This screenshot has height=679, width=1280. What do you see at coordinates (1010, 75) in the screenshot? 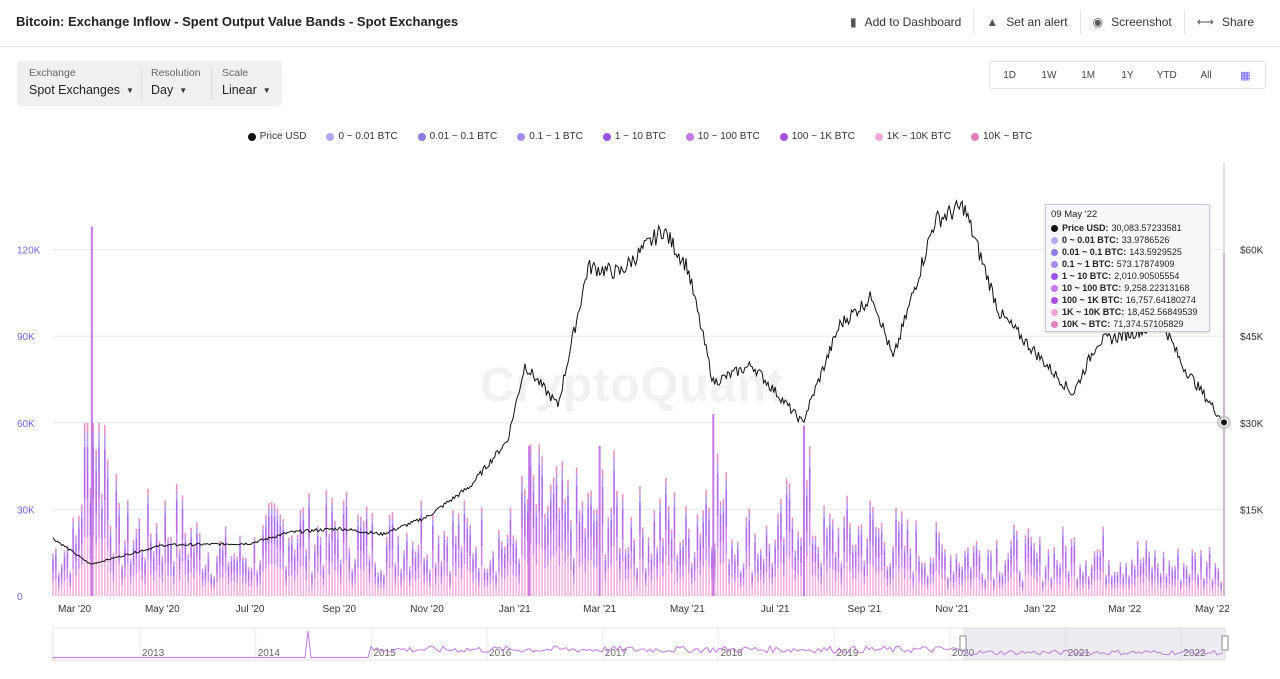
I see `range-1d-button: 1D` at bounding box center [1010, 75].